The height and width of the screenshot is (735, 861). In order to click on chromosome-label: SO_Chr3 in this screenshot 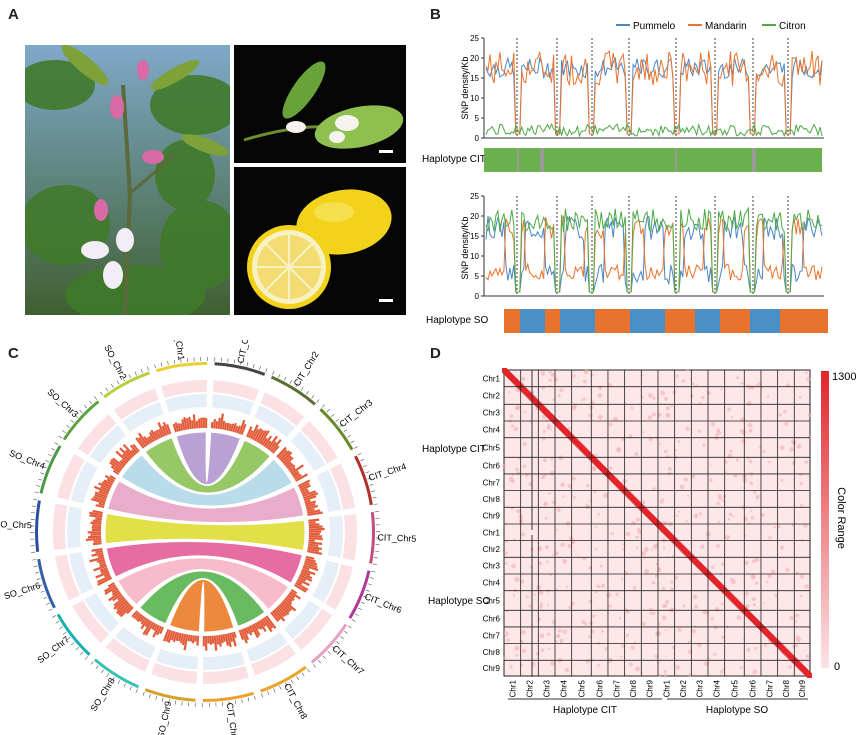, I will do `click(62, 403)`.